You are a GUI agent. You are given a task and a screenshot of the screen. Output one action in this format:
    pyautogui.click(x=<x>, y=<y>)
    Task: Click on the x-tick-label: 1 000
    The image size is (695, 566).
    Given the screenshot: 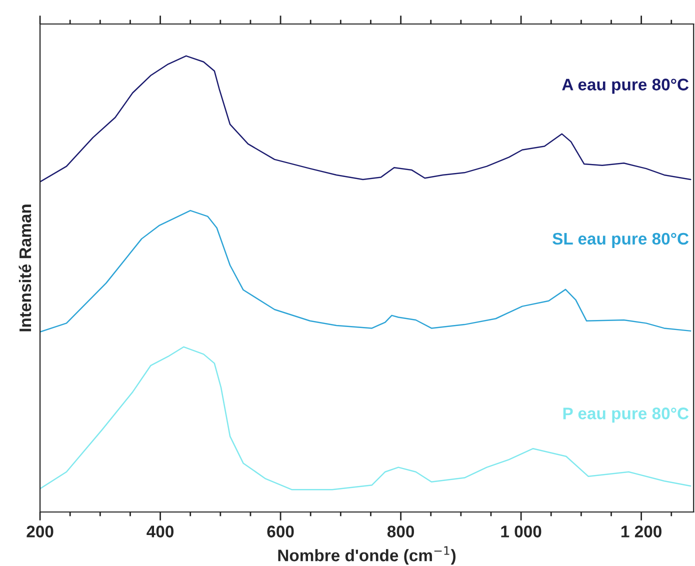 What is the action you would take?
    pyautogui.click(x=521, y=532)
    